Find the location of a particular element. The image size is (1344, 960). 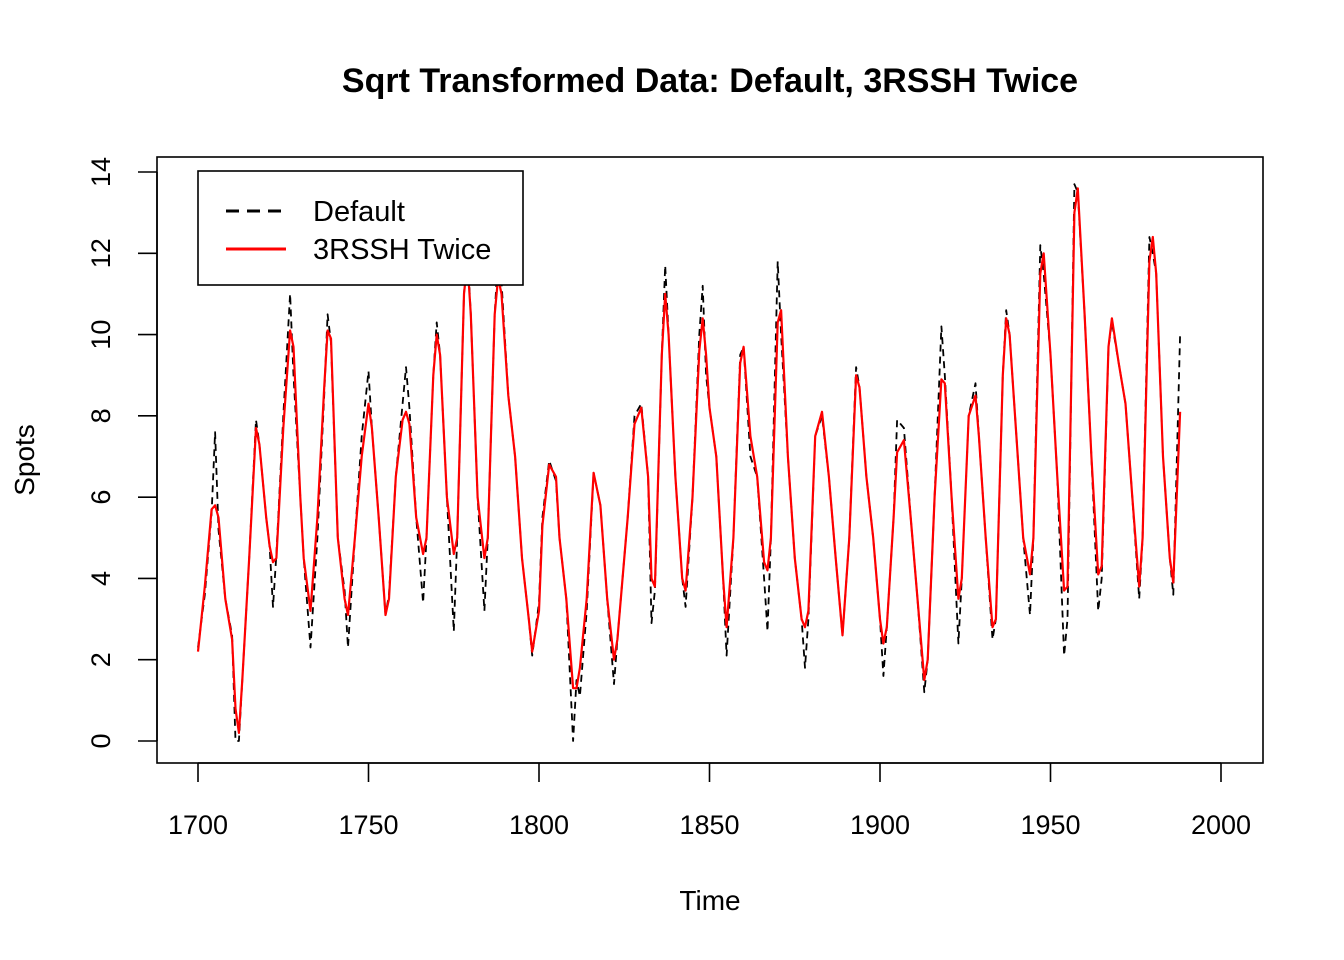

legend-label-default: Default is located at coordinates (359, 212).